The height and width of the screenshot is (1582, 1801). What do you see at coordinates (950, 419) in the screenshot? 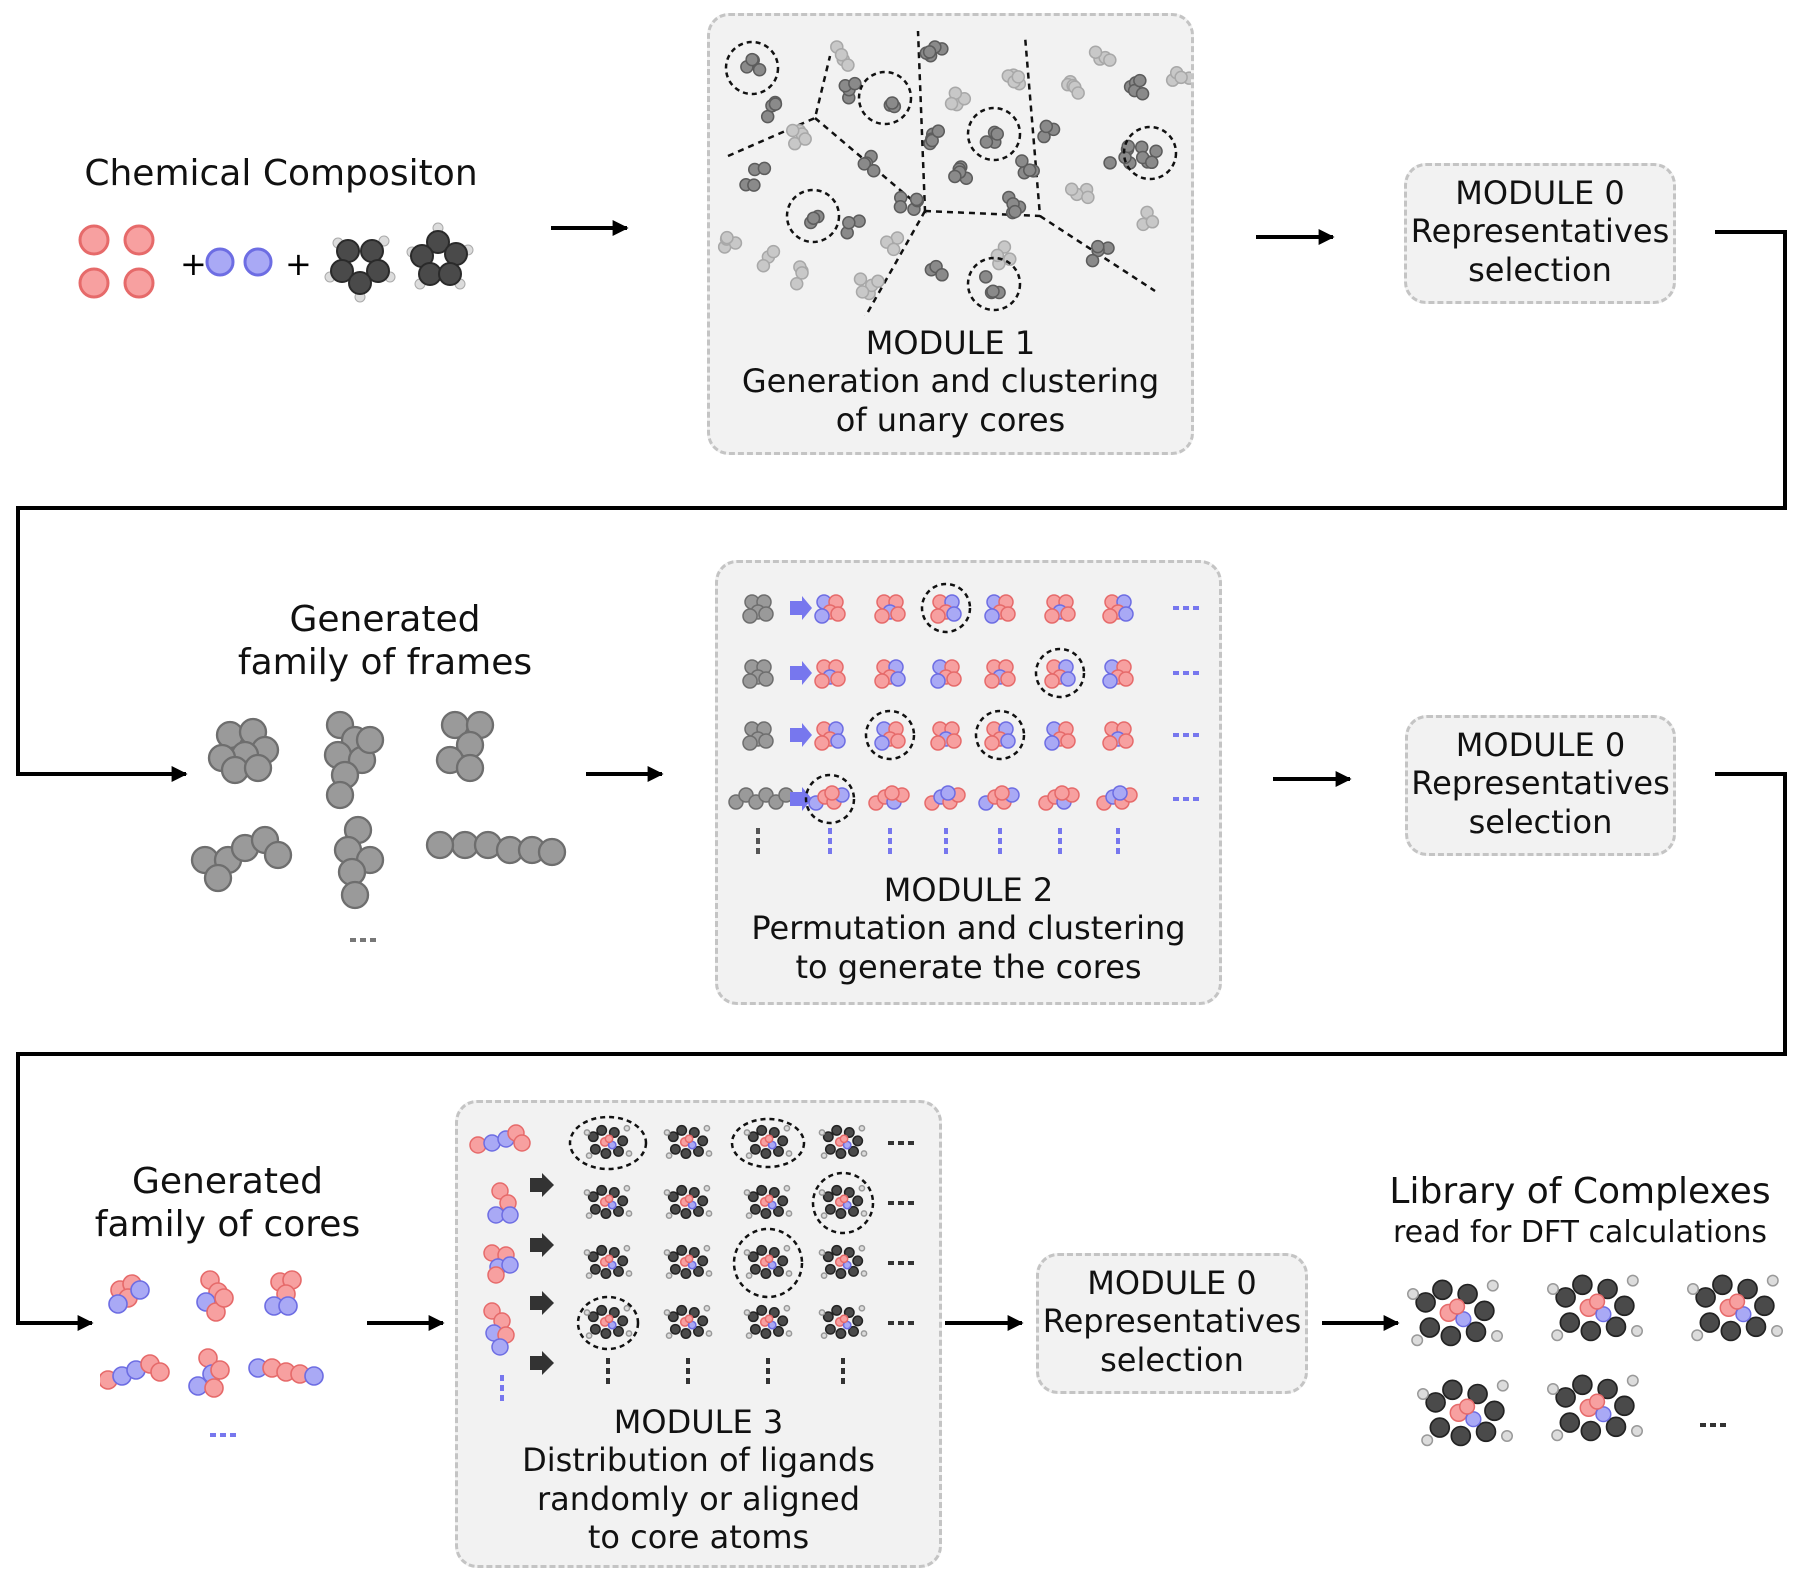
I see `module1-desc-line2: of unary cores` at bounding box center [950, 419].